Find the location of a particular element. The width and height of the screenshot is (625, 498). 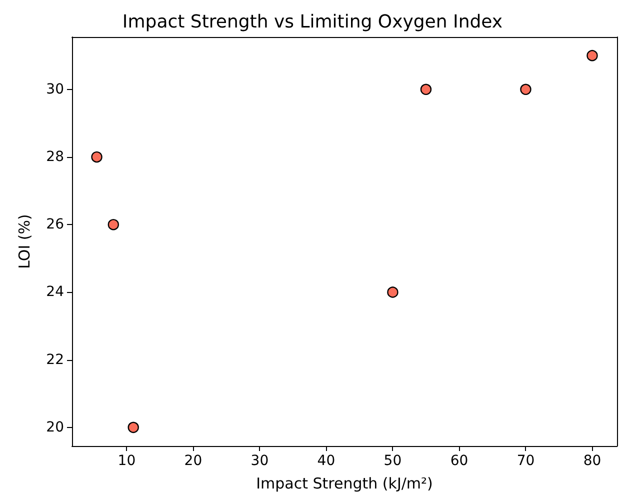

y-tick-label: 26 is located at coordinates (55, 224).